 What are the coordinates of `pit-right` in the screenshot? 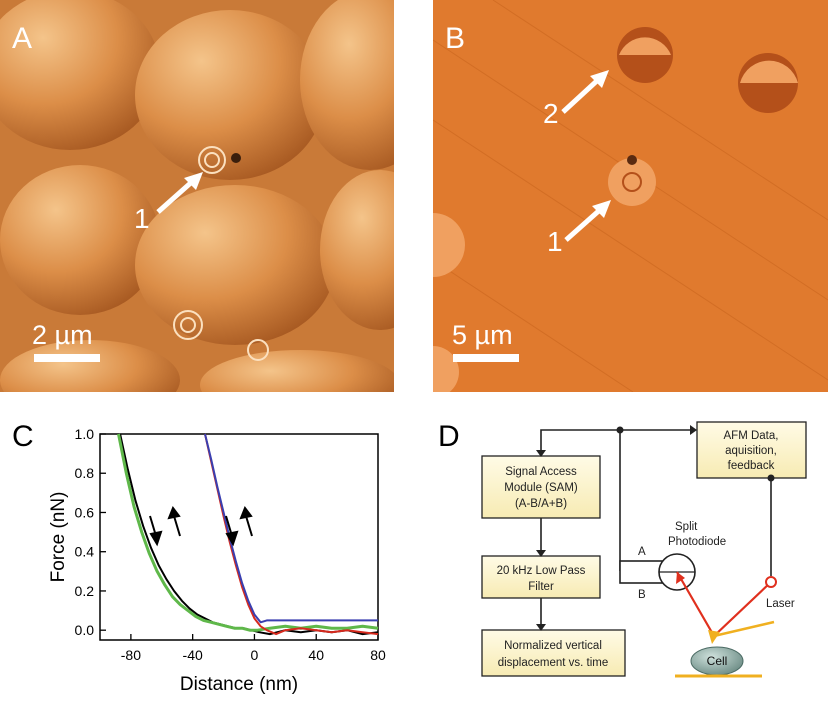 It's located at (768, 83).